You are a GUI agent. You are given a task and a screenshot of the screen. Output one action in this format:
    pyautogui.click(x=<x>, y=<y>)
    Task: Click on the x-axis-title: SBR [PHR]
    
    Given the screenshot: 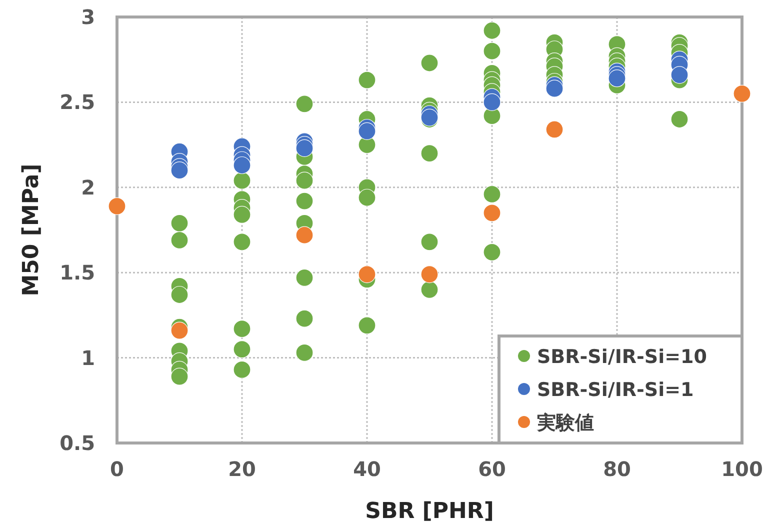 What is the action you would take?
    pyautogui.click(x=429, y=511)
    